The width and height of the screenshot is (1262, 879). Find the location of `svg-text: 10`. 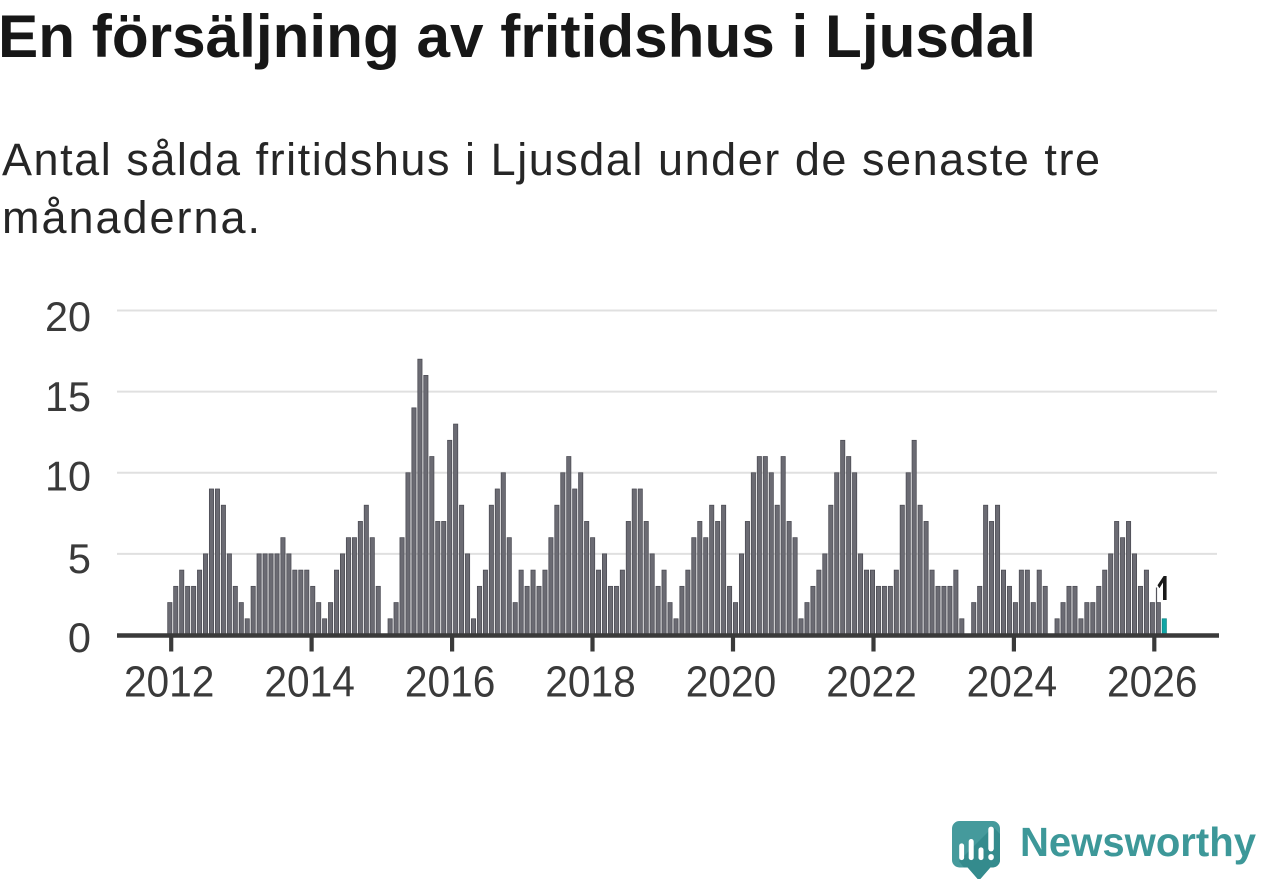

svg-text: 10 is located at coordinates (68, 476).